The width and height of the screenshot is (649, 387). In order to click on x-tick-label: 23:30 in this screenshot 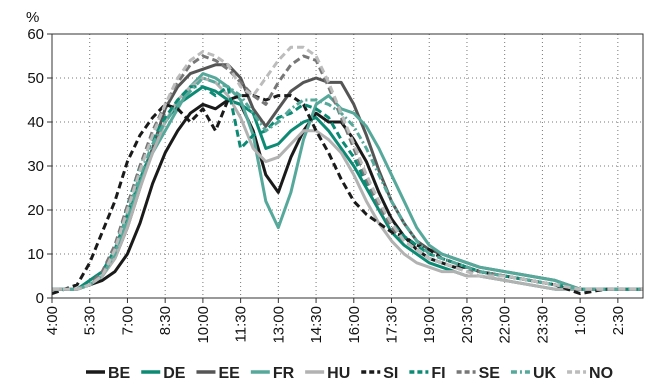, I will do `click(542, 325)`.